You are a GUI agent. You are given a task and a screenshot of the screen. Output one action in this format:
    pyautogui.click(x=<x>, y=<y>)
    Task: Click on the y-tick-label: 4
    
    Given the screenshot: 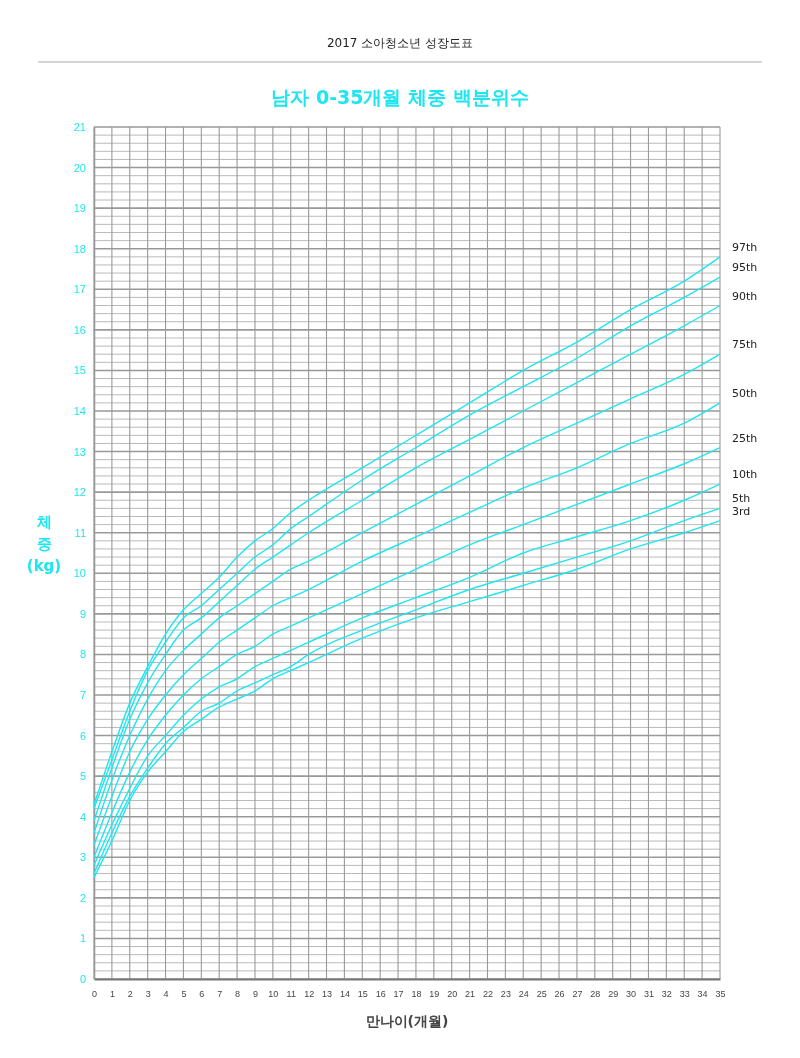 What is the action you would take?
    pyautogui.click(x=82, y=816)
    